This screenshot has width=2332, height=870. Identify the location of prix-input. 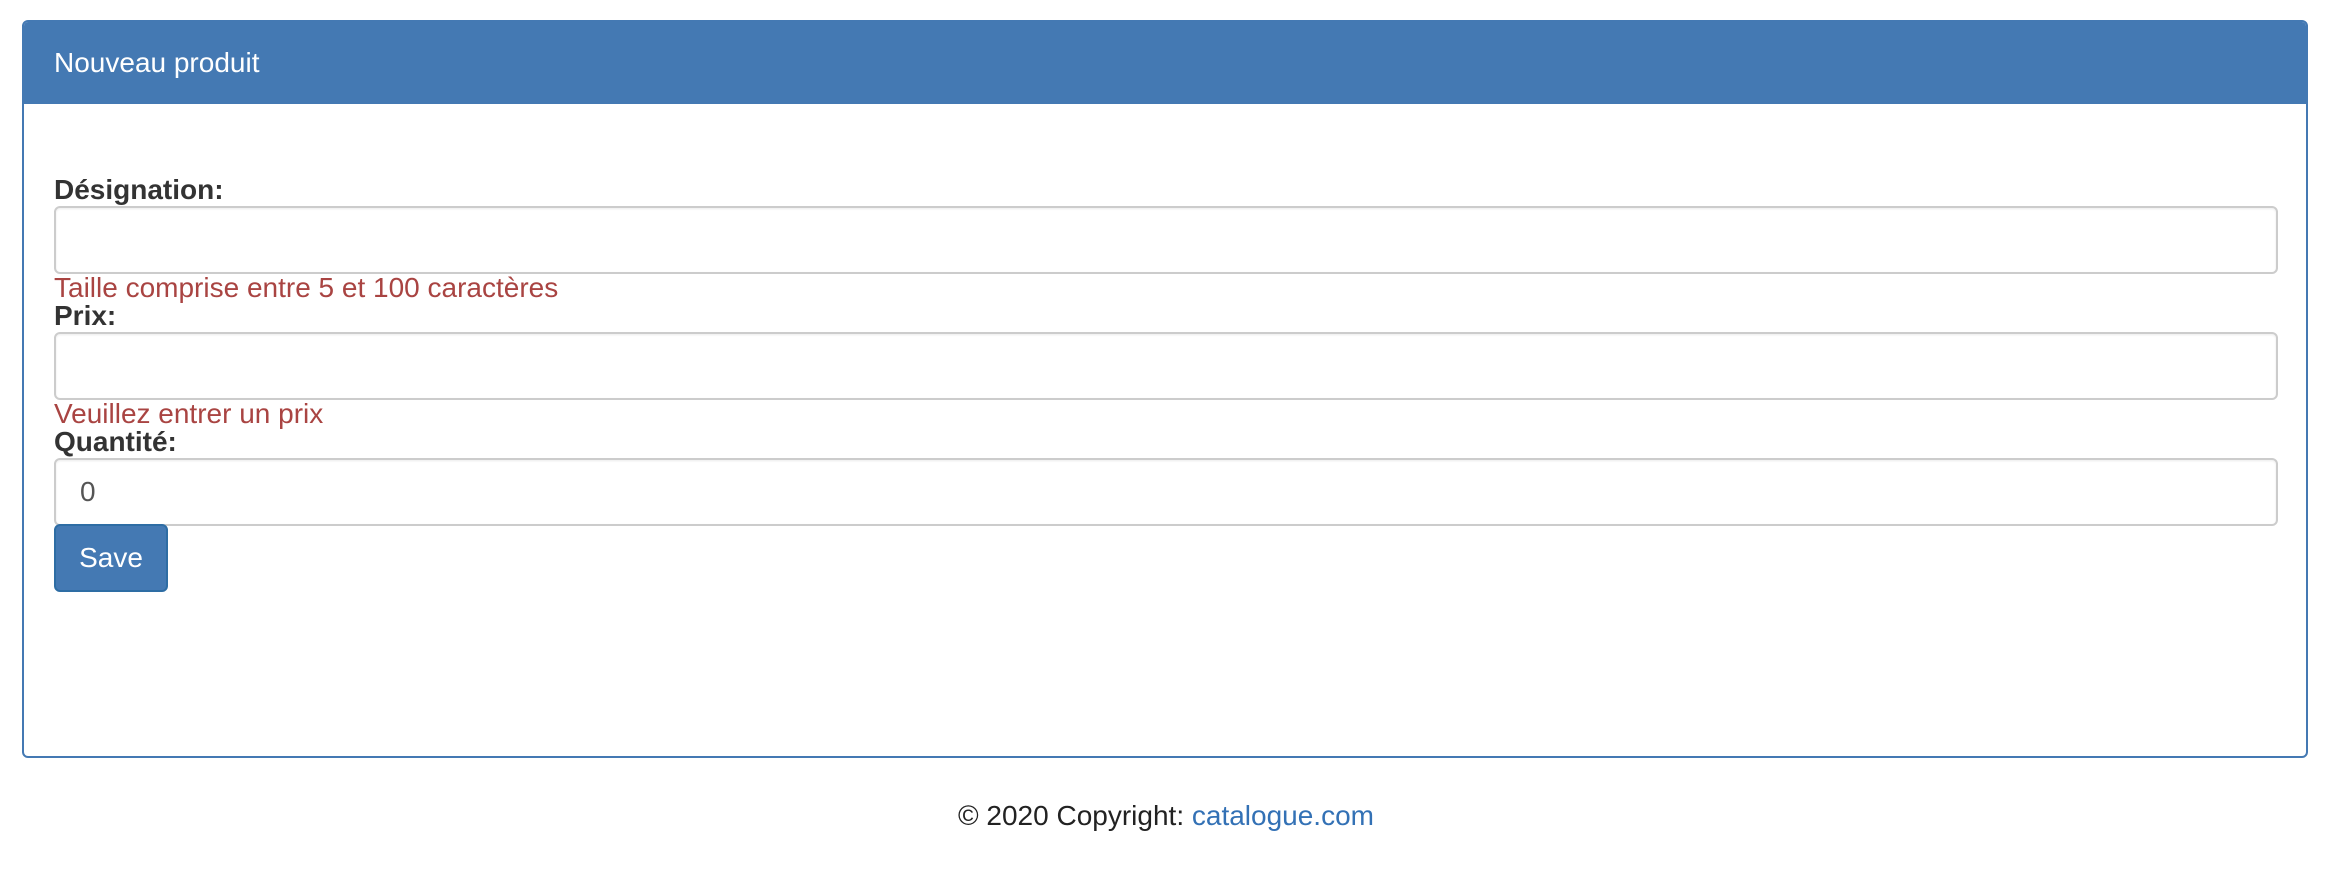
(1166, 366).